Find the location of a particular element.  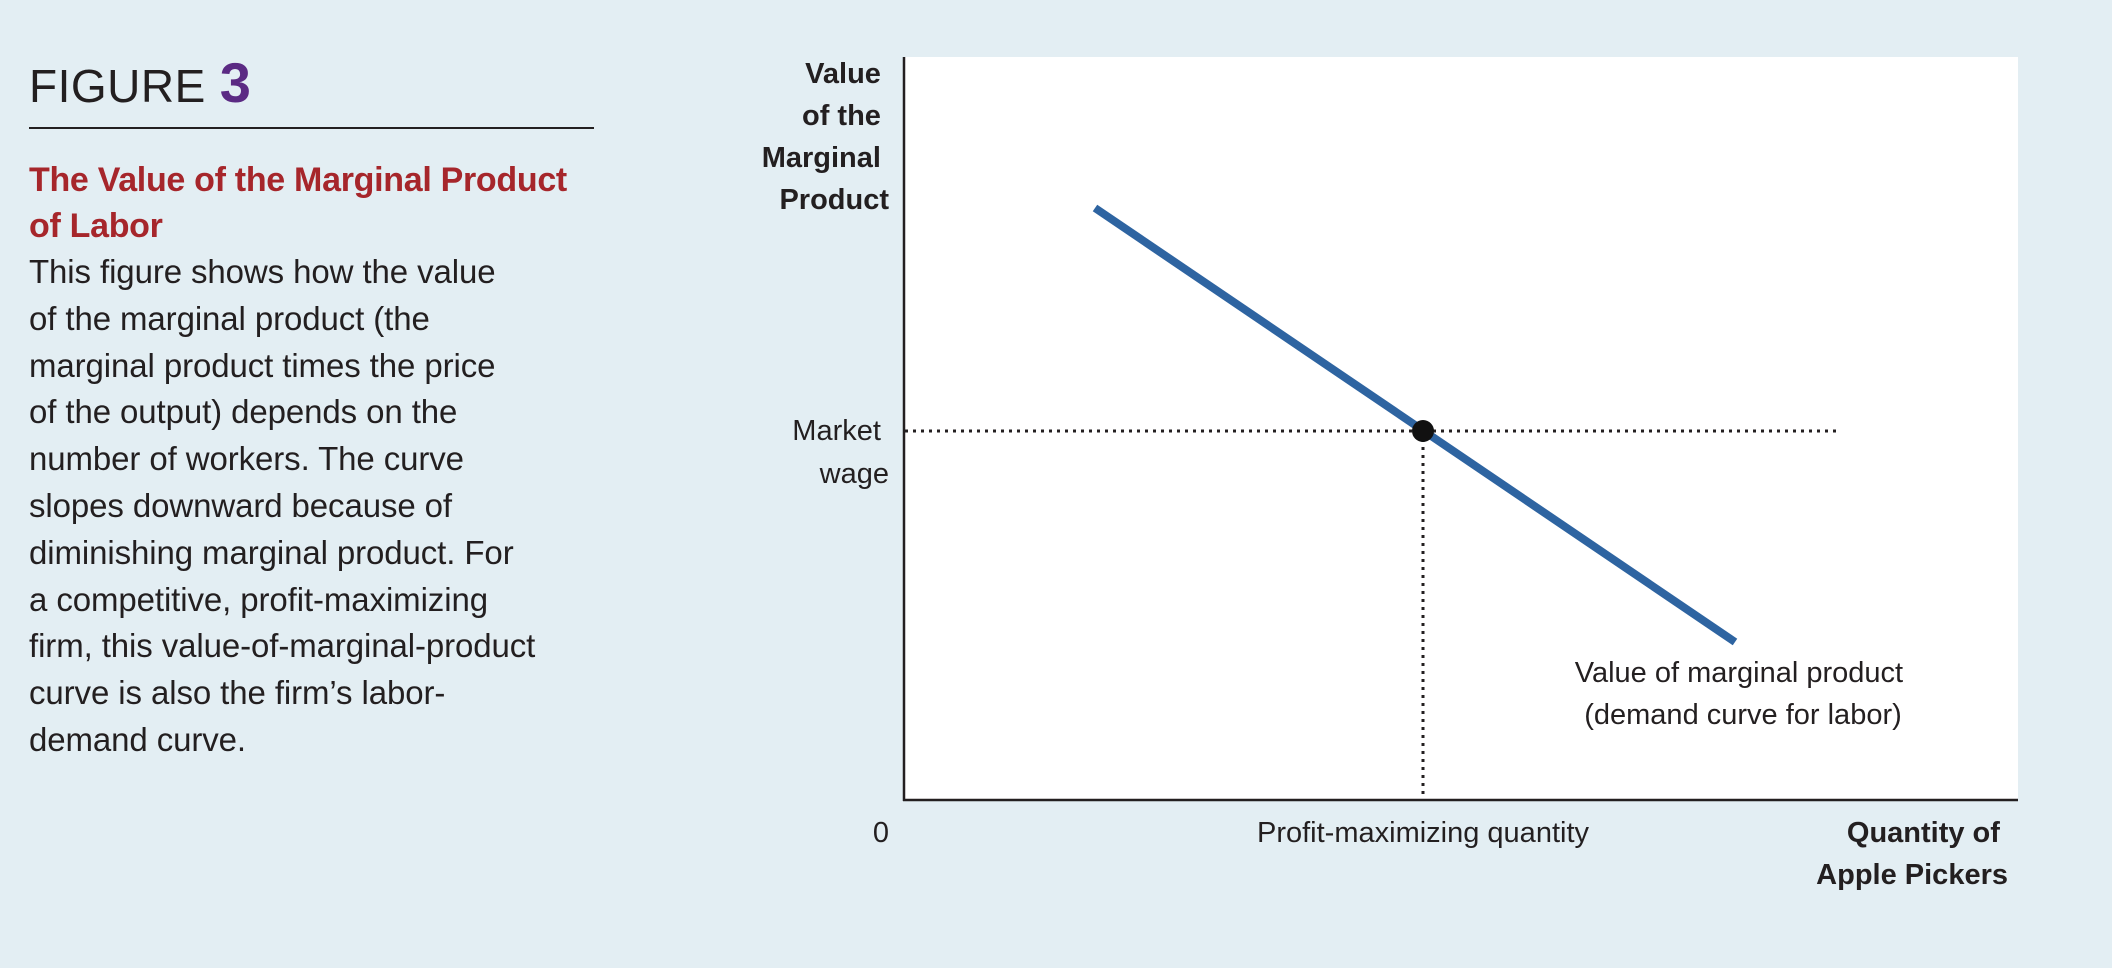

description-line: number of workers. The curve is located at coordinates (246, 459).